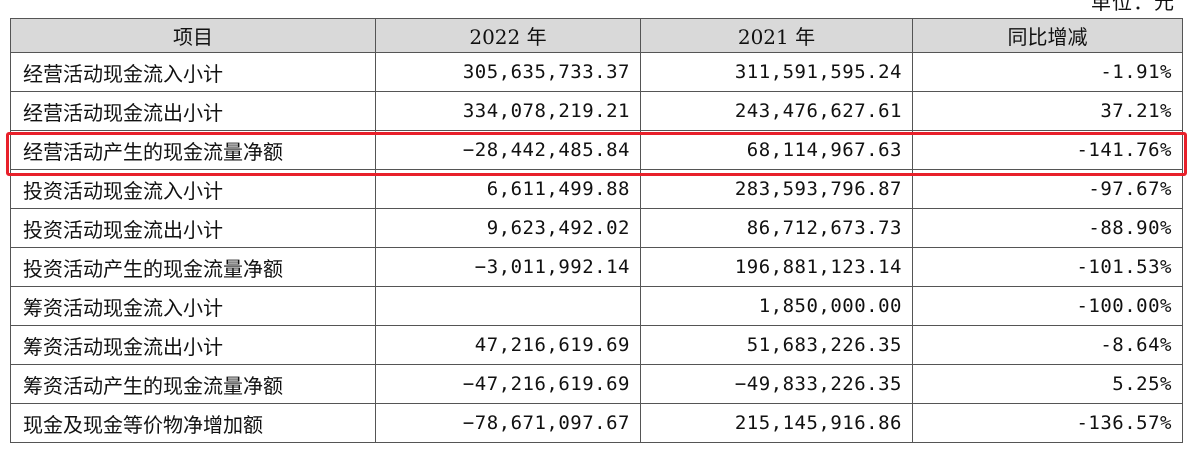 The width and height of the screenshot is (1189, 457). I want to click on row-item-label: 筹资活动现金流出小计, so click(193, 345).